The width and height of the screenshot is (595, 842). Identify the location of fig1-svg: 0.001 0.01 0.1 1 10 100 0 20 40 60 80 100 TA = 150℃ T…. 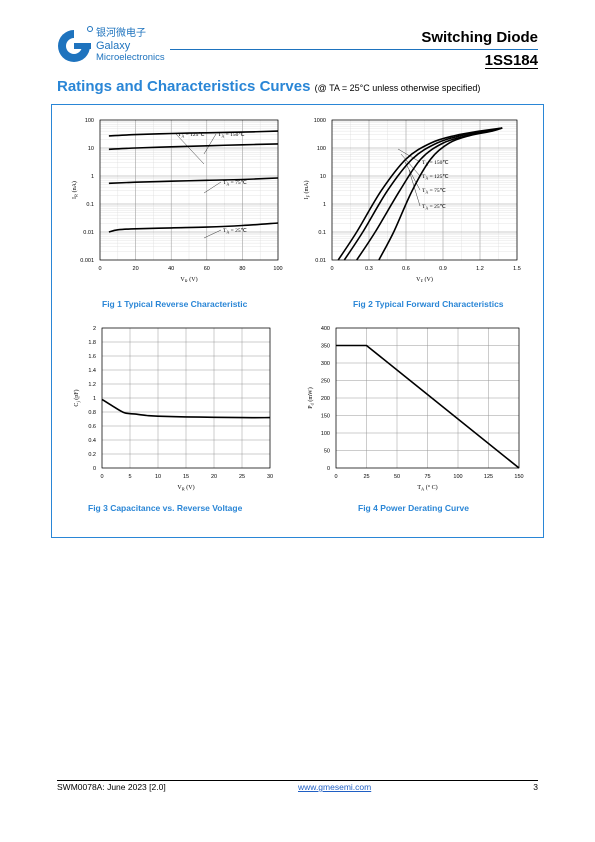
(177, 200).